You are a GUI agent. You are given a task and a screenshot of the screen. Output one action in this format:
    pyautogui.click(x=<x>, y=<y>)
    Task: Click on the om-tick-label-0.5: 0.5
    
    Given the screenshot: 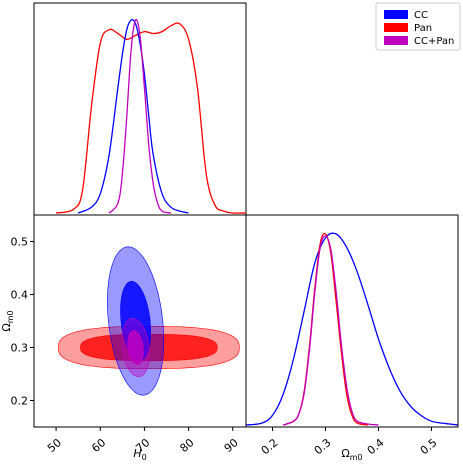 What is the action you would take?
    pyautogui.click(x=20, y=242)
    